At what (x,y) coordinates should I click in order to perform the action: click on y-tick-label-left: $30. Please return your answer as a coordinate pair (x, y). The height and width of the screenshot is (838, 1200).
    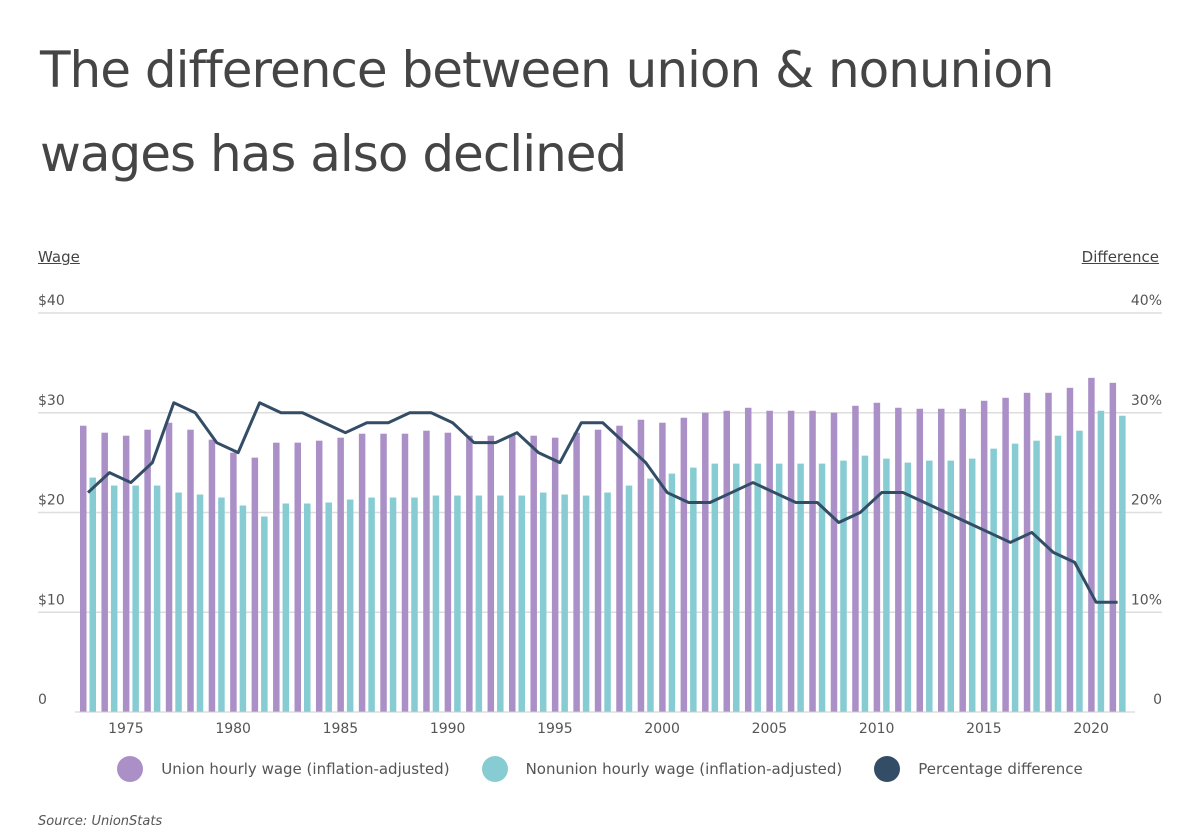
    Looking at the image, I should click on (51, 401).